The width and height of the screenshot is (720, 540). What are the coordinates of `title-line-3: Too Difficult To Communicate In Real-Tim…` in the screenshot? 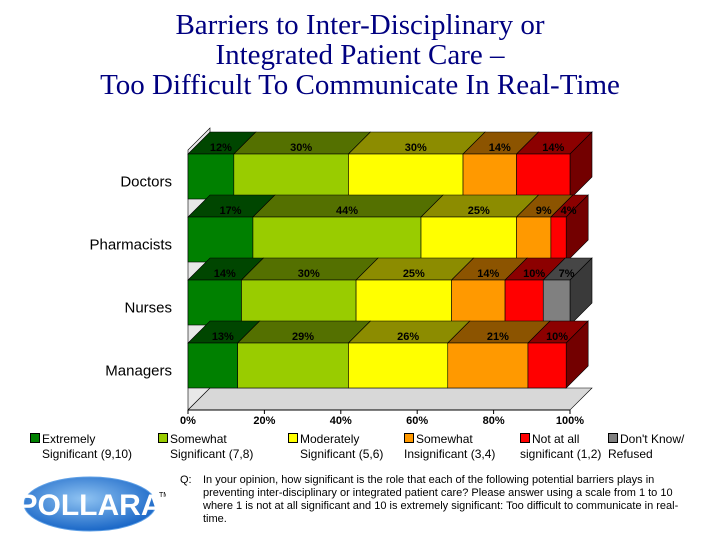 It's located at (360, 85).